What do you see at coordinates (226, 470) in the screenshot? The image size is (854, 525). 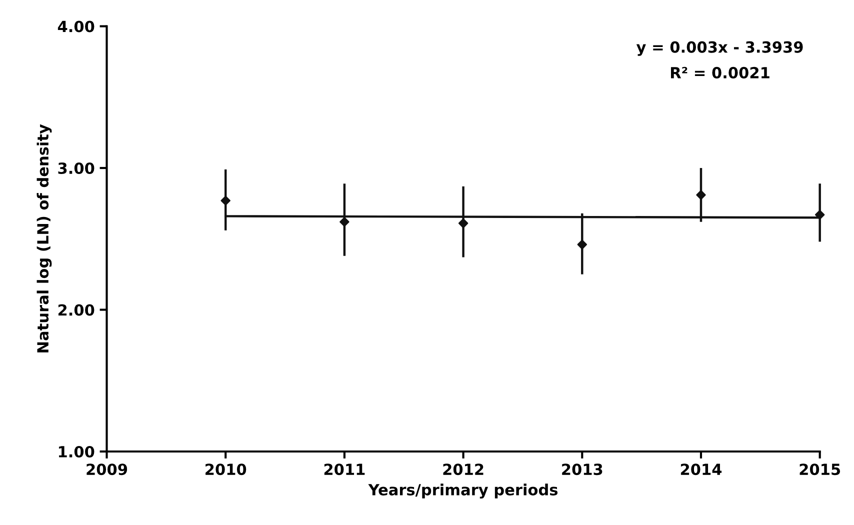 I see `x-tick-label: 2010` at bounding box center [226, 470].